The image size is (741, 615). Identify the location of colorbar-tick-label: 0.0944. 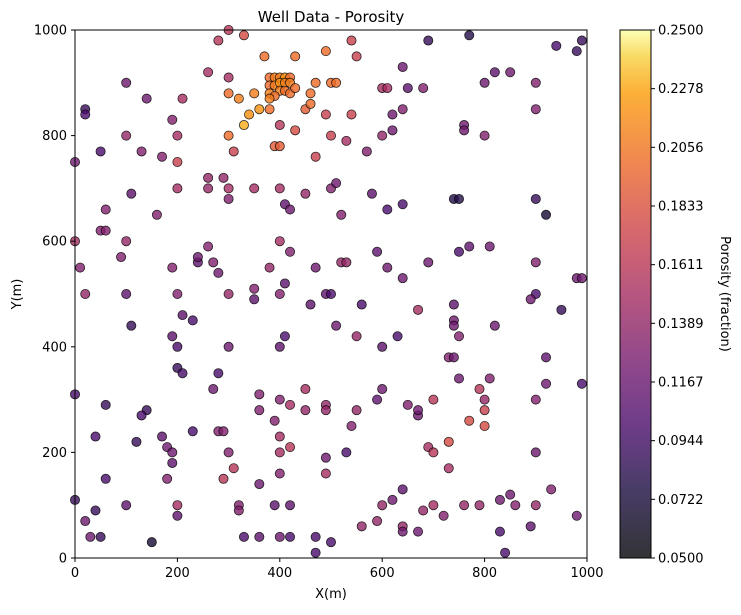
(681, 441).